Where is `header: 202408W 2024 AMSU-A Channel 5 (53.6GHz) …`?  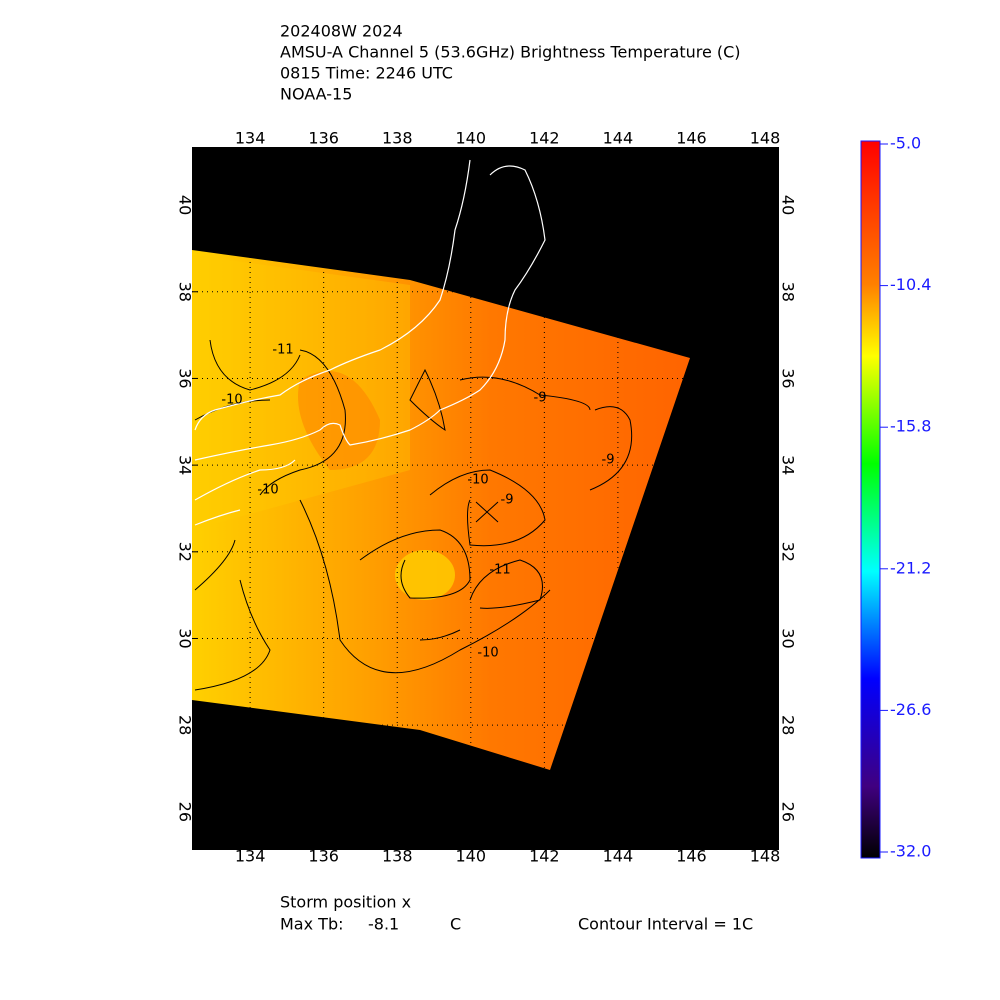
header: 202408W 2024 AMSU-A Channel 5 (53.6GHz) … is located at coordinates (510, 63).